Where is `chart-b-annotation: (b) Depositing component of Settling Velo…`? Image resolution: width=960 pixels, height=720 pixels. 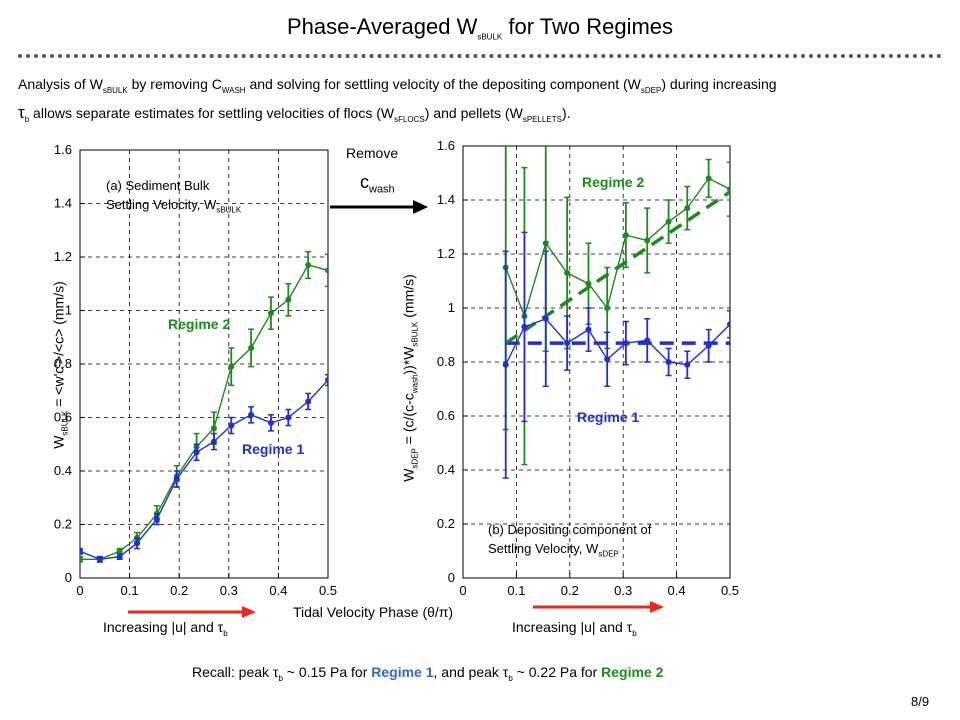
chart-b-annotation: (b) Depositing component of Settling Velo… is located at coordinates (570, 540).